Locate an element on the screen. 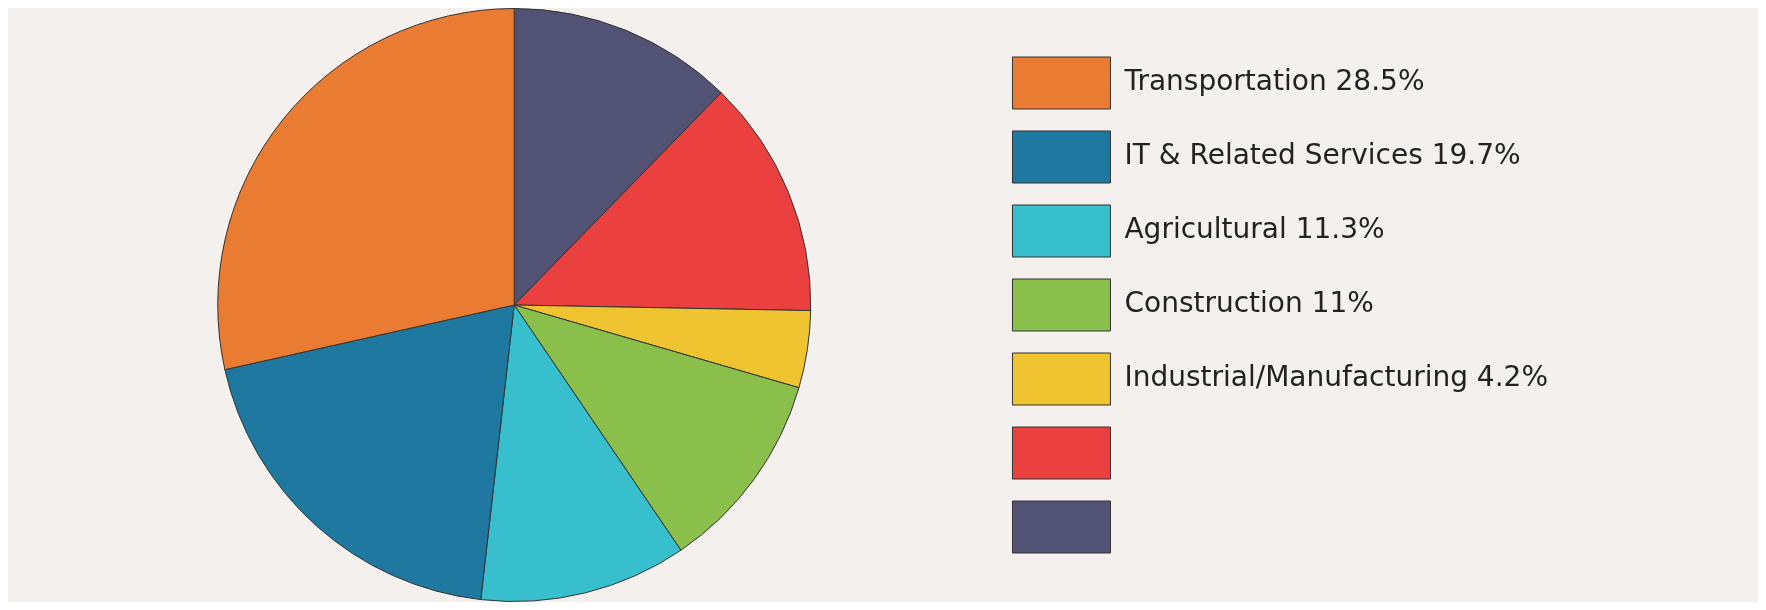 This screenshot has width=1766, height=610. legend-label: Transportation 28.5% is located at coordinates (1274, 81).